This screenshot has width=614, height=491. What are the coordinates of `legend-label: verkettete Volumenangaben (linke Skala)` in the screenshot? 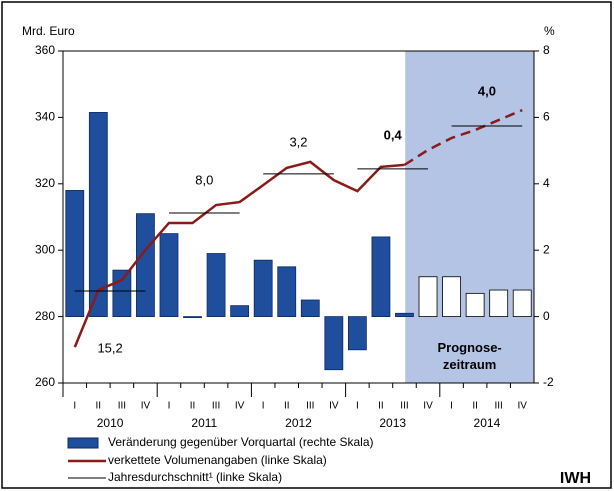 It's located at (217, 460).